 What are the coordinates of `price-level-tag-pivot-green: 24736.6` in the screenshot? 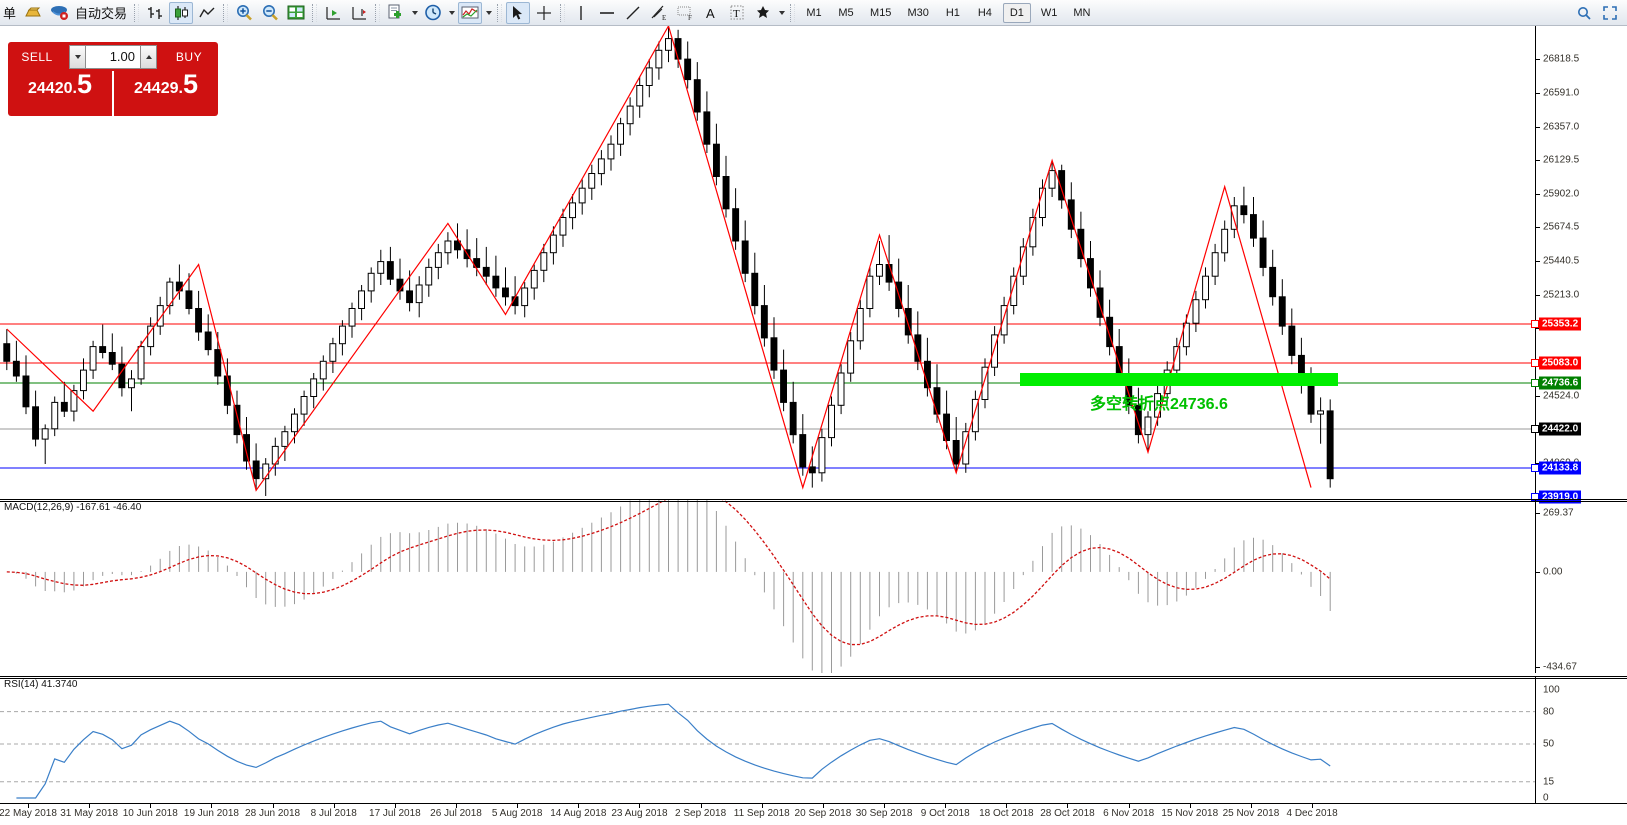 It's located at (1560, 383).